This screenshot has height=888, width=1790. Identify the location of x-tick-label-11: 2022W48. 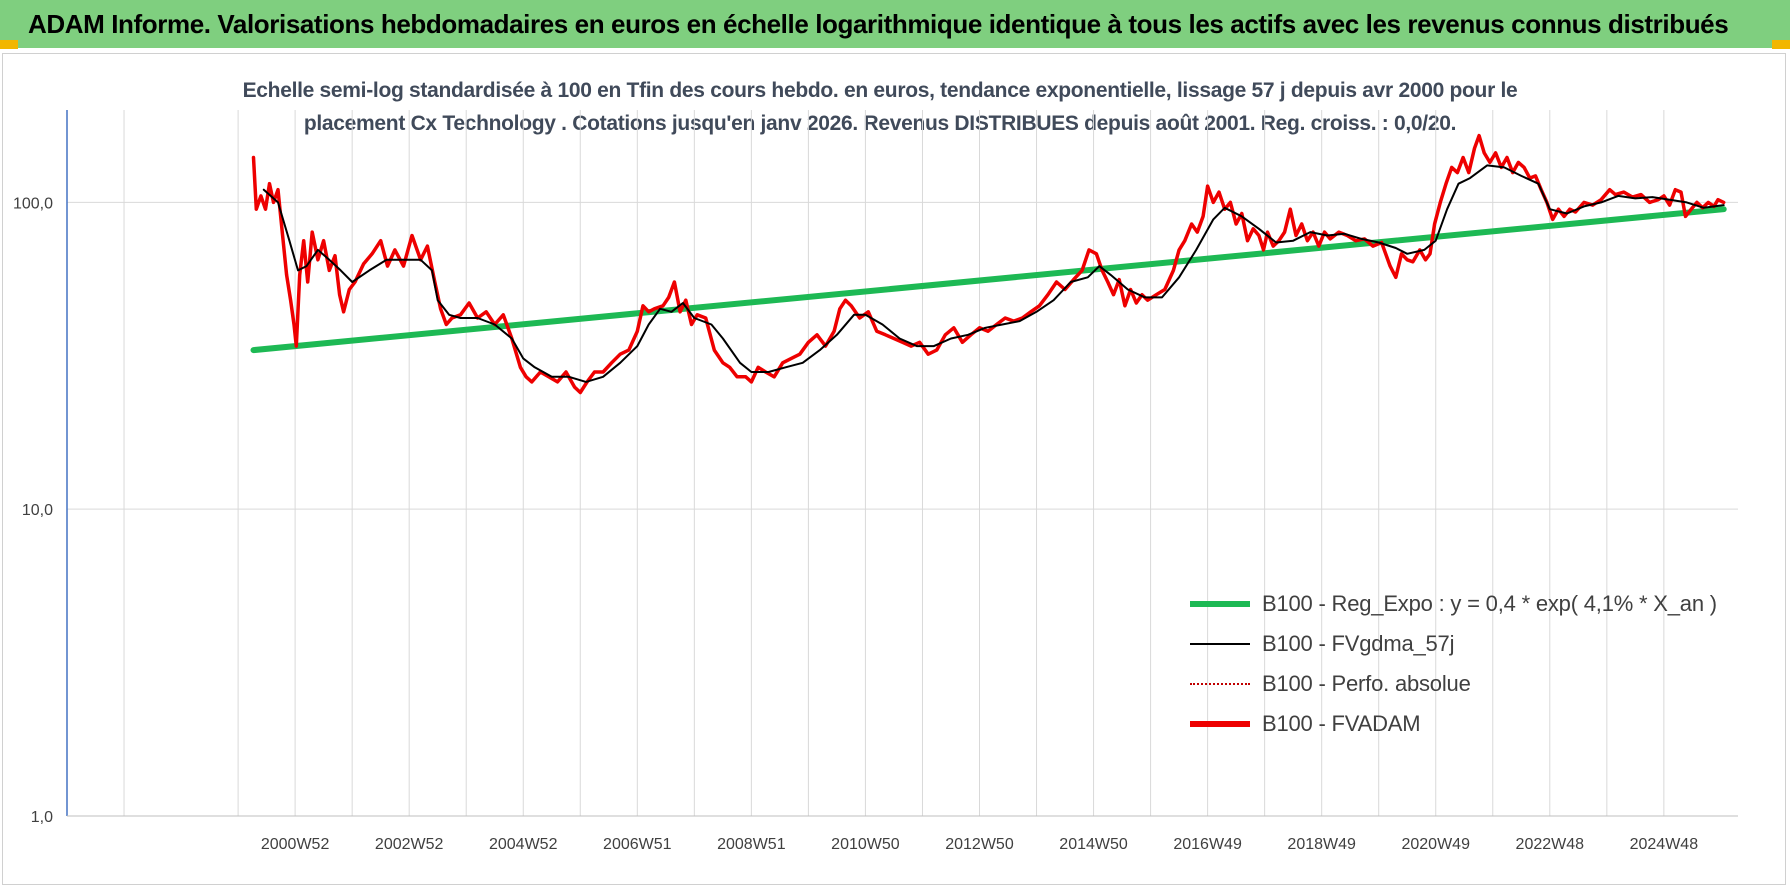
(1550, 844).